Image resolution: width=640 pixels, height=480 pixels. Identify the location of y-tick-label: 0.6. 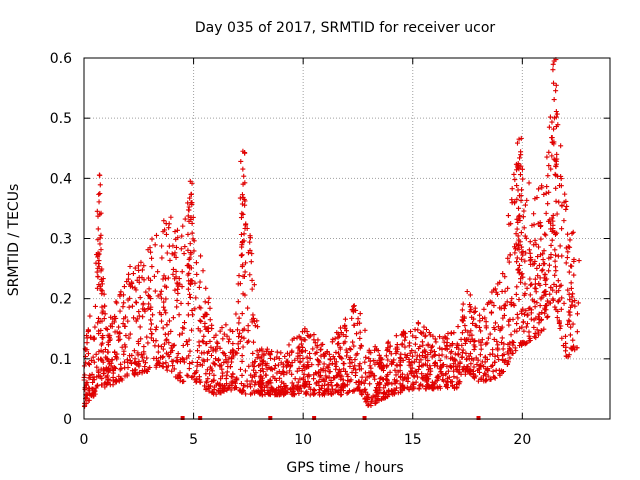
(61, 59).